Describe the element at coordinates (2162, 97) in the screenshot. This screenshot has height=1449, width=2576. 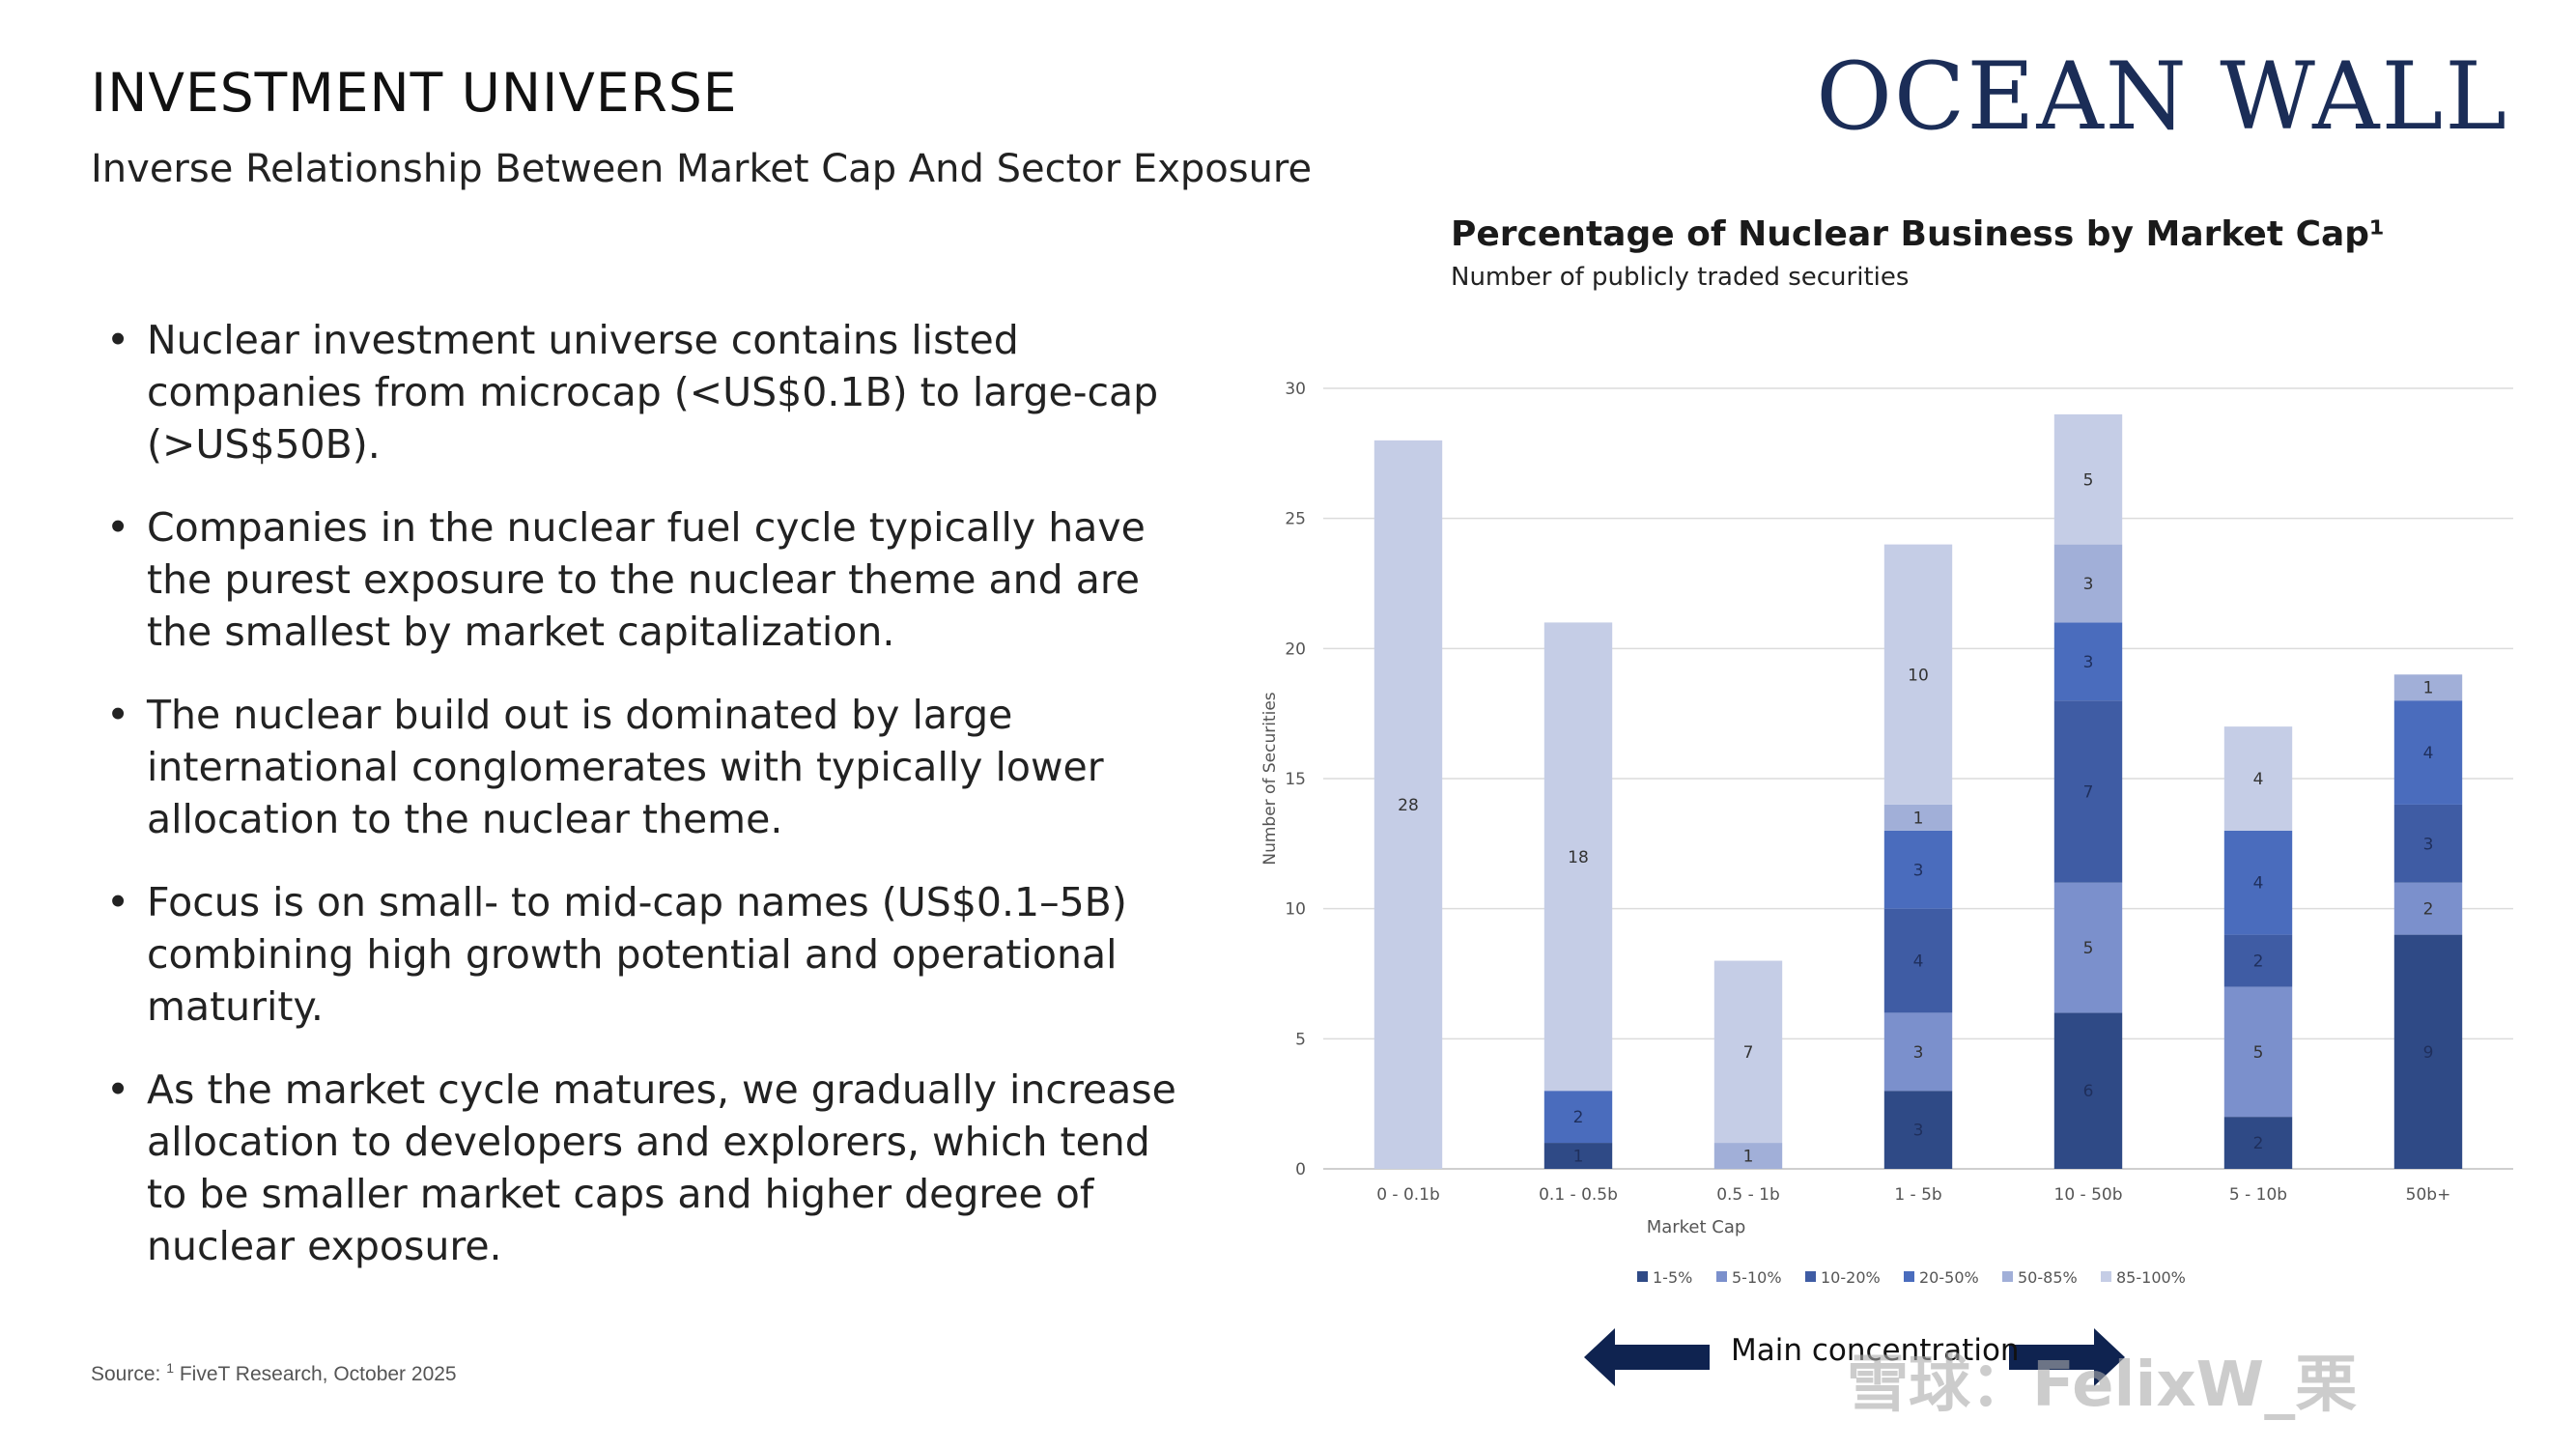
I see `logo: OCEAN WALL` at that location.